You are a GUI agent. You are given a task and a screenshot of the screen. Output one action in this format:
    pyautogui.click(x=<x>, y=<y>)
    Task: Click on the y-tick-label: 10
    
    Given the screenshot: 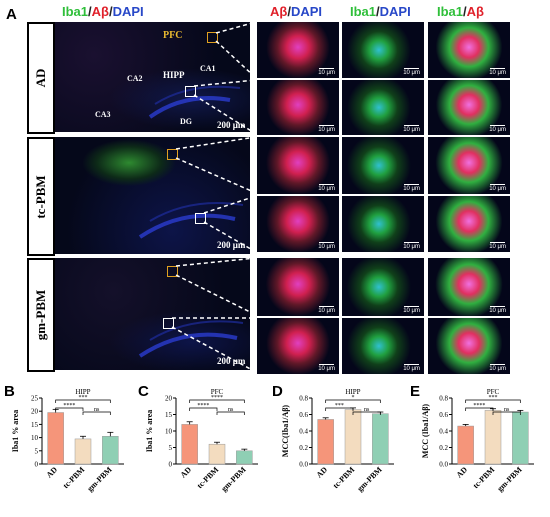 What is the action you would take?
    pyautogui.click(x=169, y=432)
    